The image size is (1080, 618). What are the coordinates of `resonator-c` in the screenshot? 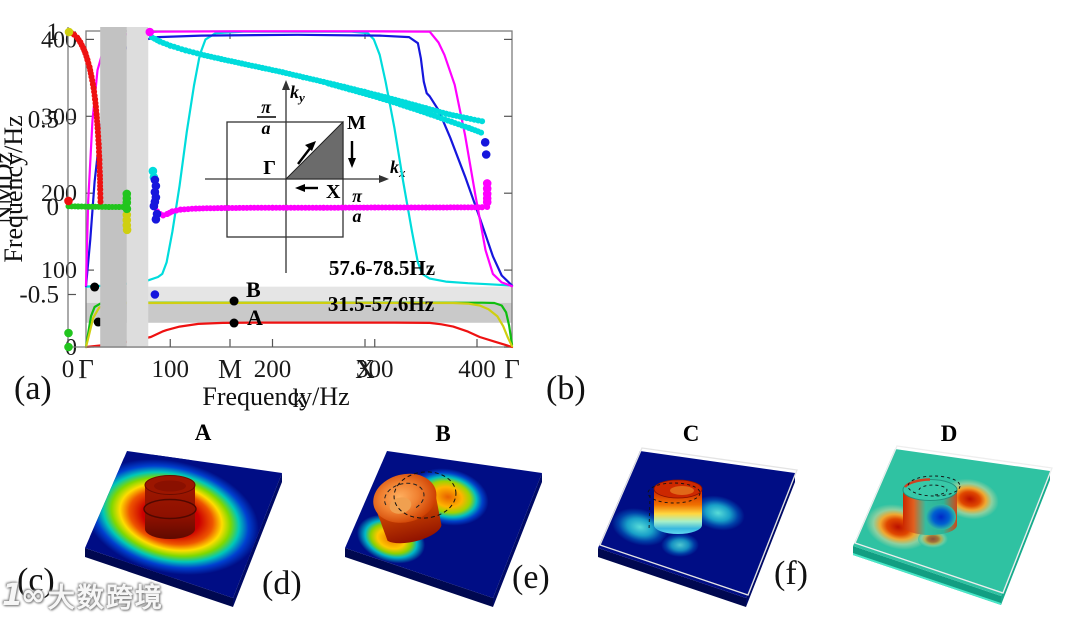 It's located at (675, 506).